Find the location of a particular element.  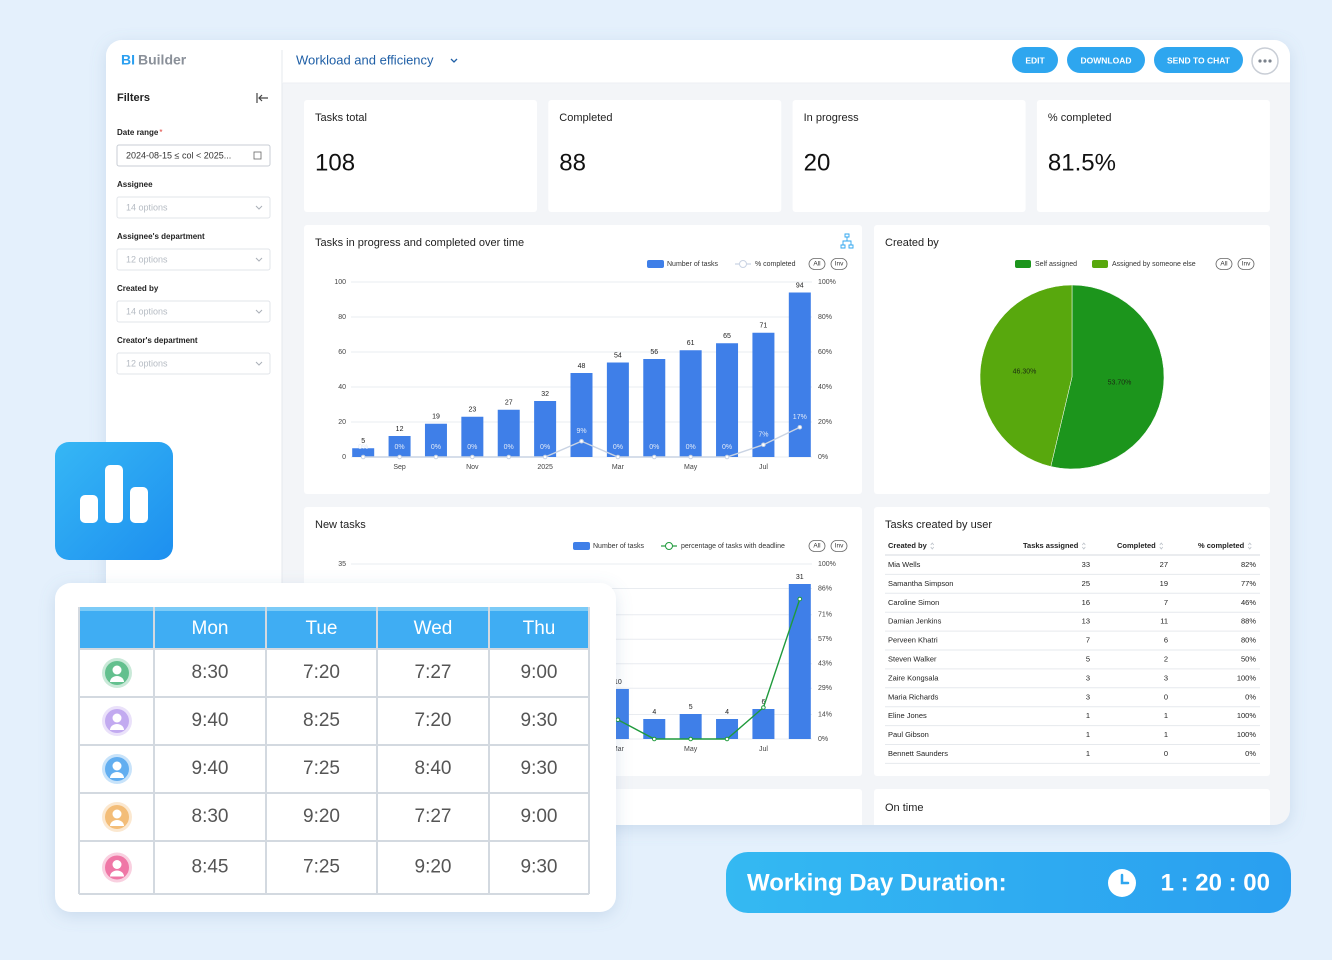

kpi-value: 81.5% is located at coordinates (1082, 162).